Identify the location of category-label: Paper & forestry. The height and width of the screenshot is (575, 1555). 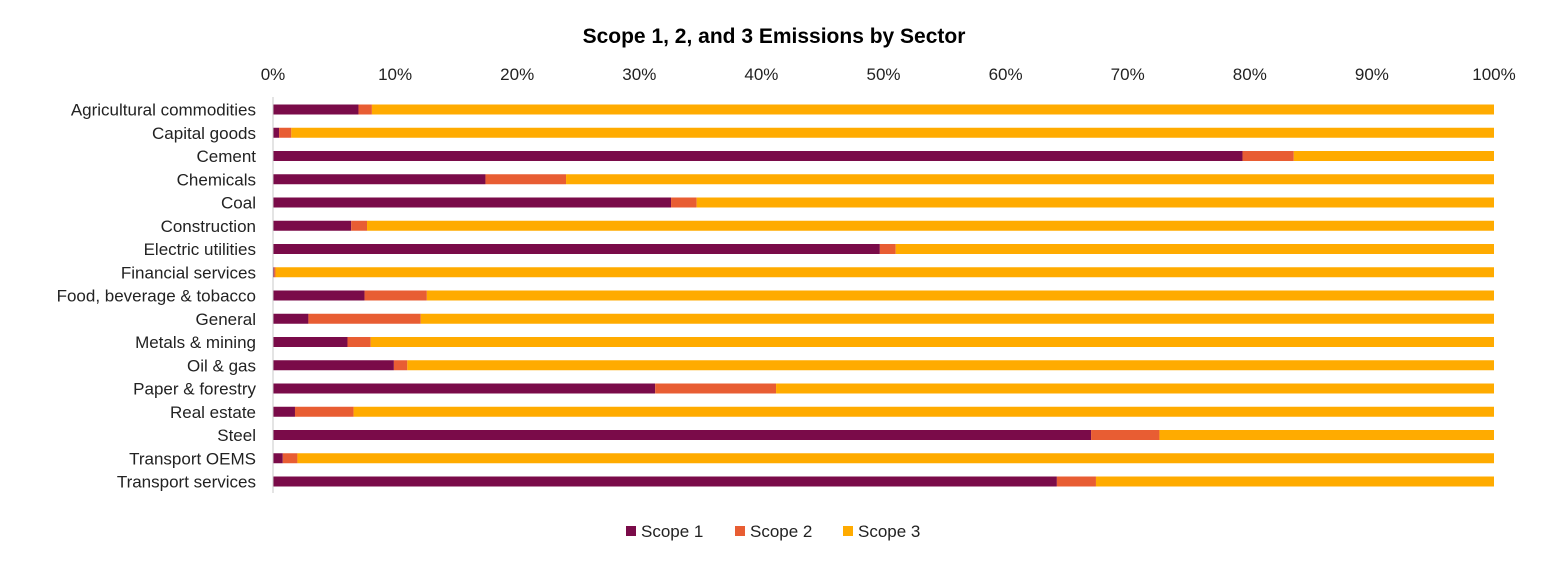
(194, 389).